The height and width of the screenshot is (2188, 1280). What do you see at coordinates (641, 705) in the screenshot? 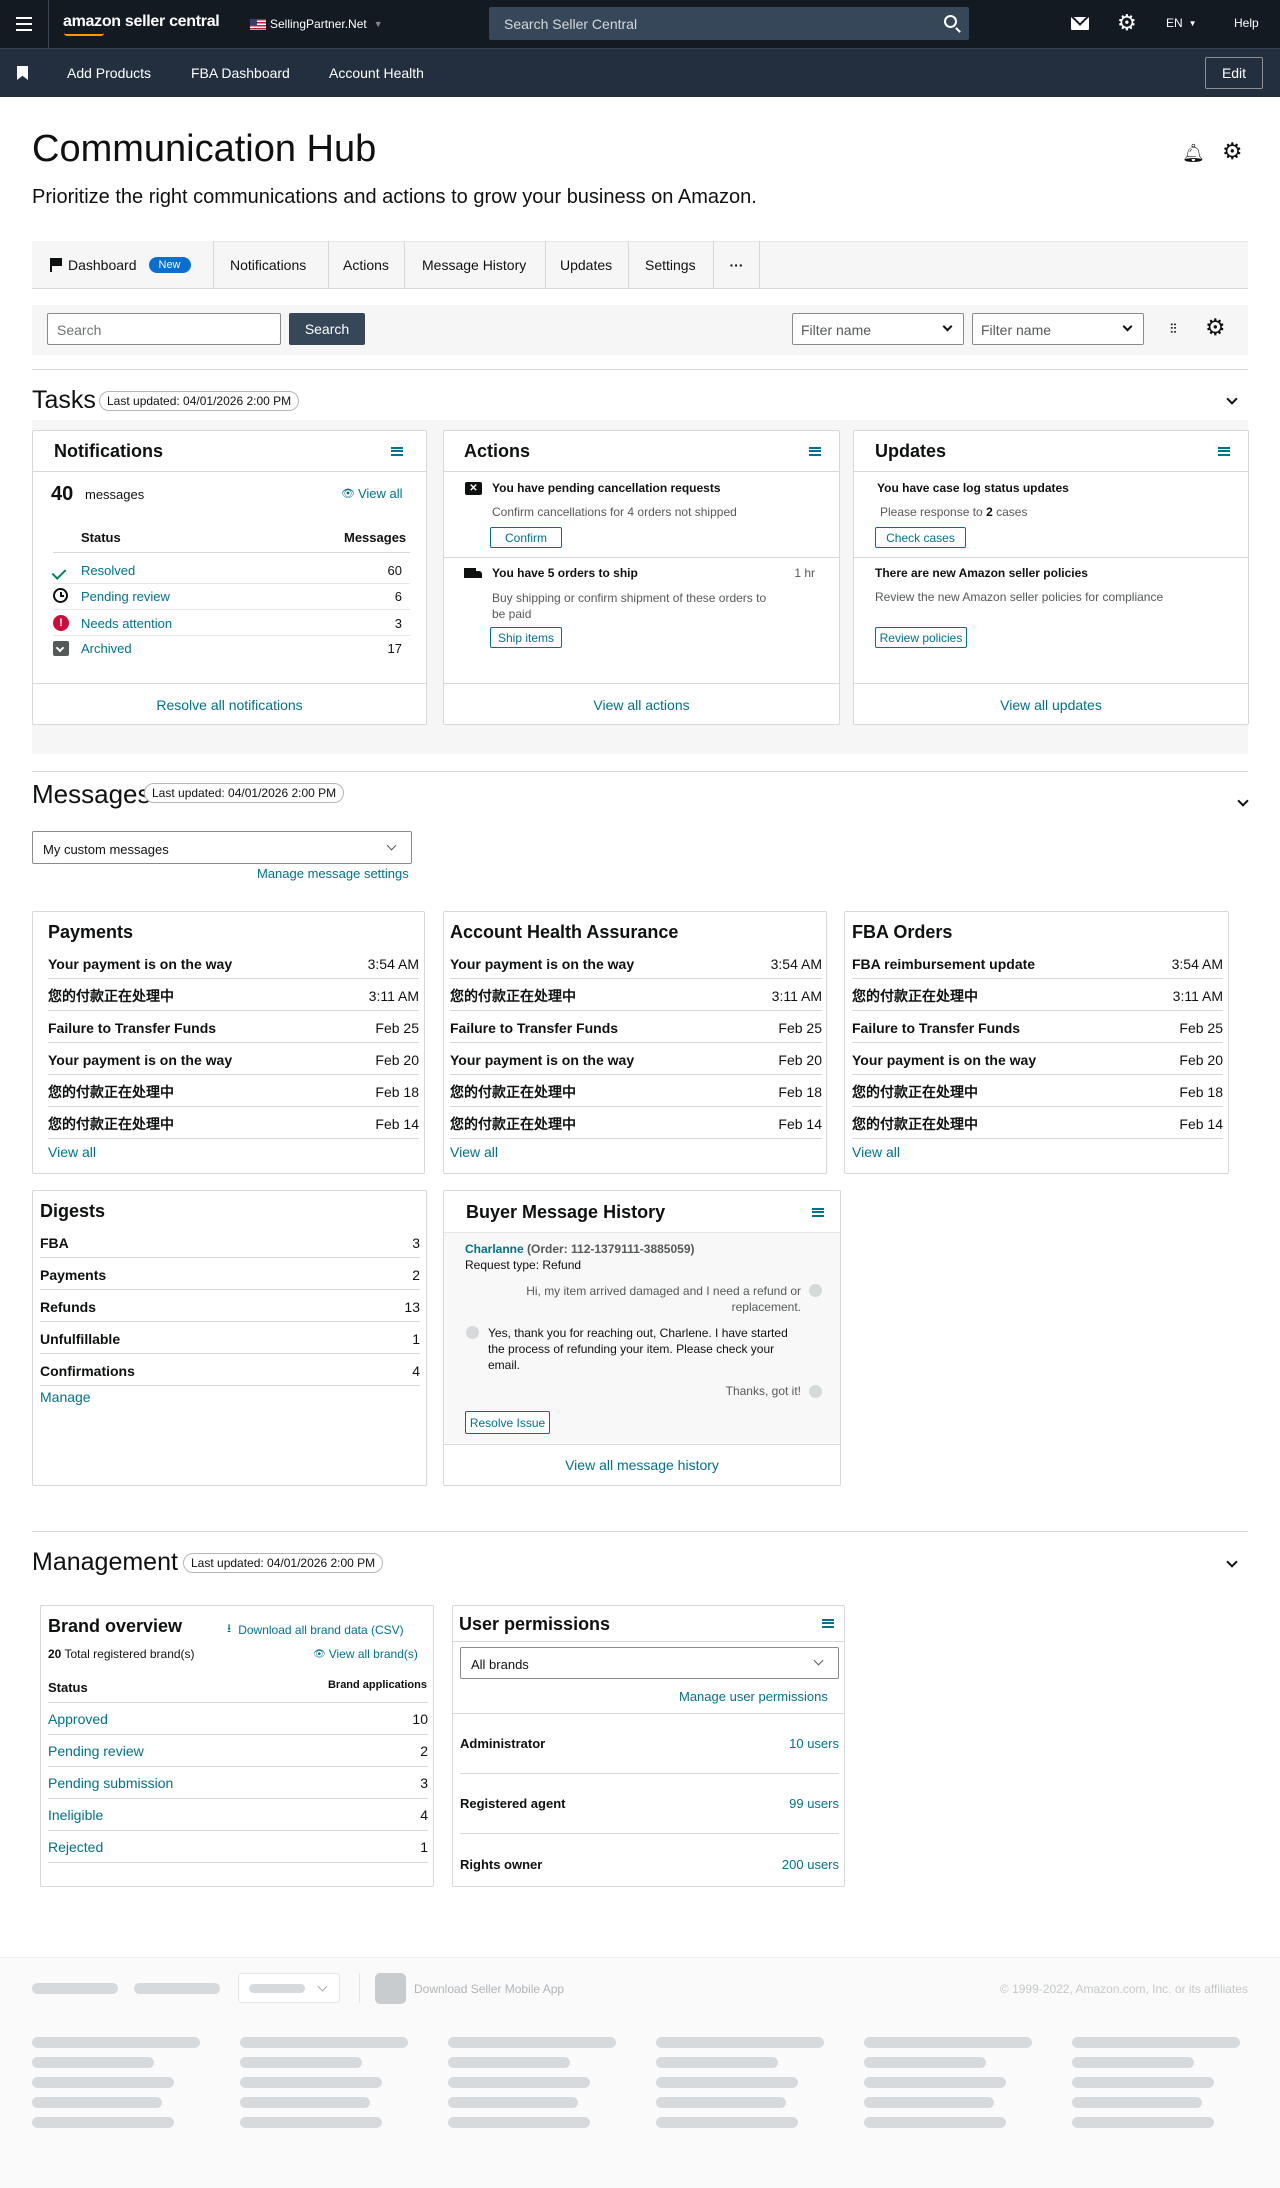
I see `view-all-actions-link: View all actions` at bounding box center [641, 705].